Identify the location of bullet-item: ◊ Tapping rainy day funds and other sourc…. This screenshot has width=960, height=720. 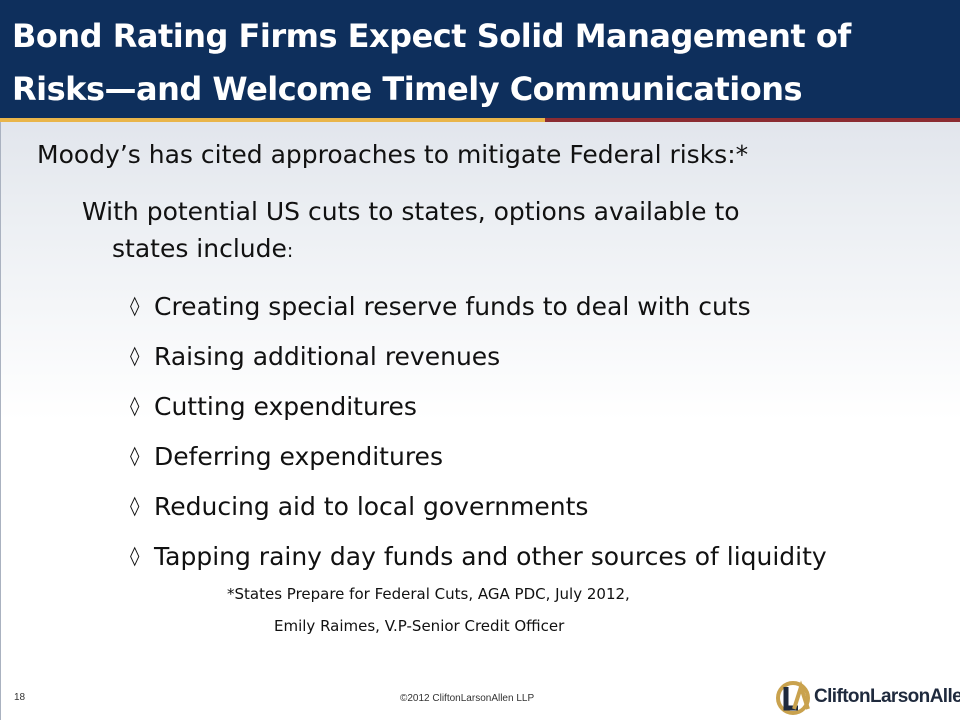
(478, 556).